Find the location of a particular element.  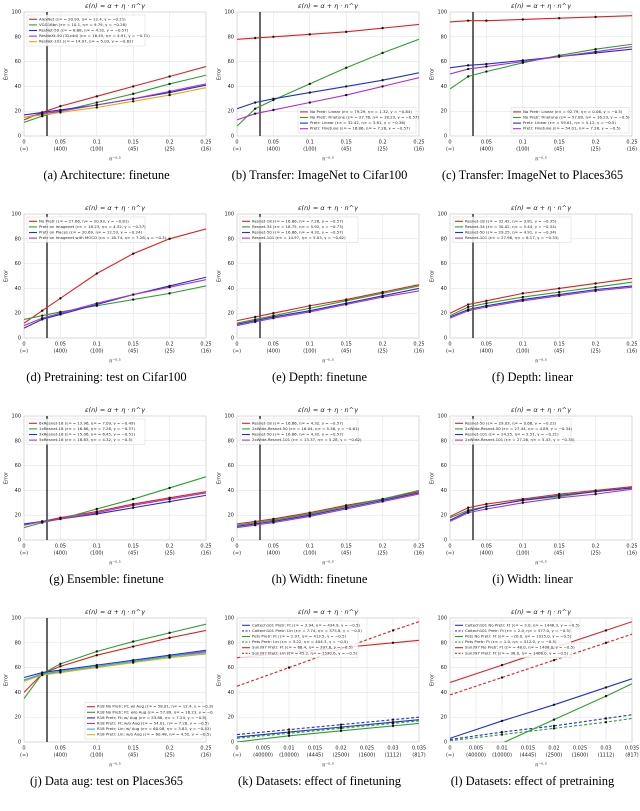

y-tick-label: 80 is located at coordinates (18, 643).